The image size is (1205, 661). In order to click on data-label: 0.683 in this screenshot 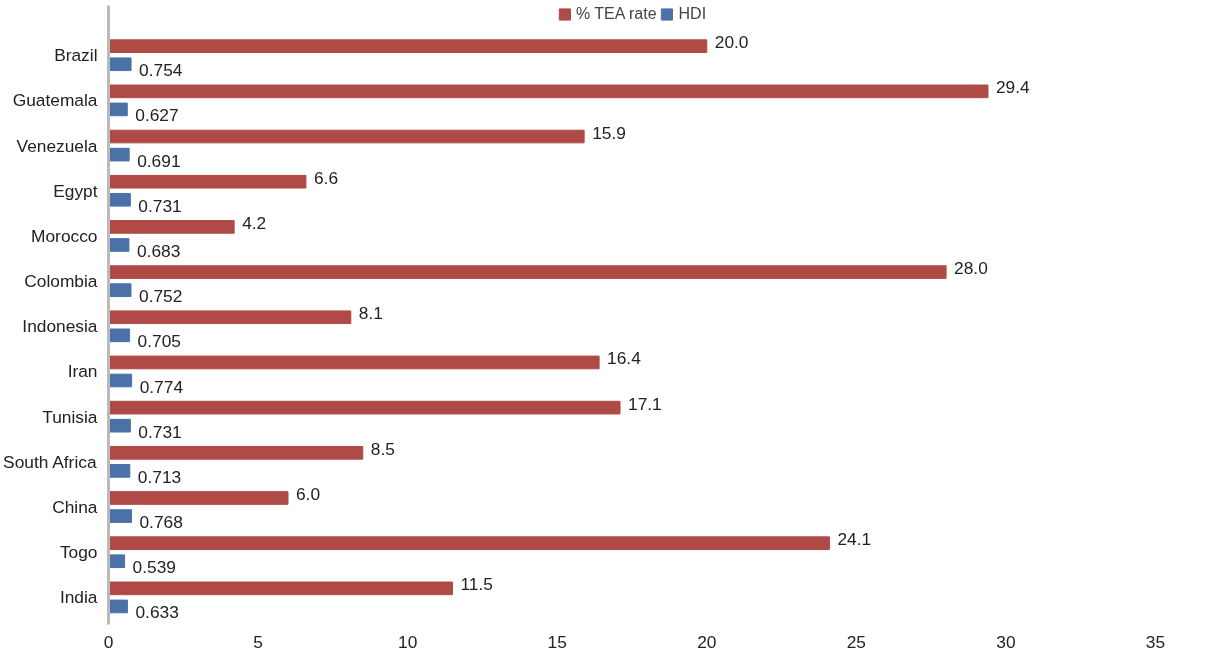, I will do `click(158, 250)`.